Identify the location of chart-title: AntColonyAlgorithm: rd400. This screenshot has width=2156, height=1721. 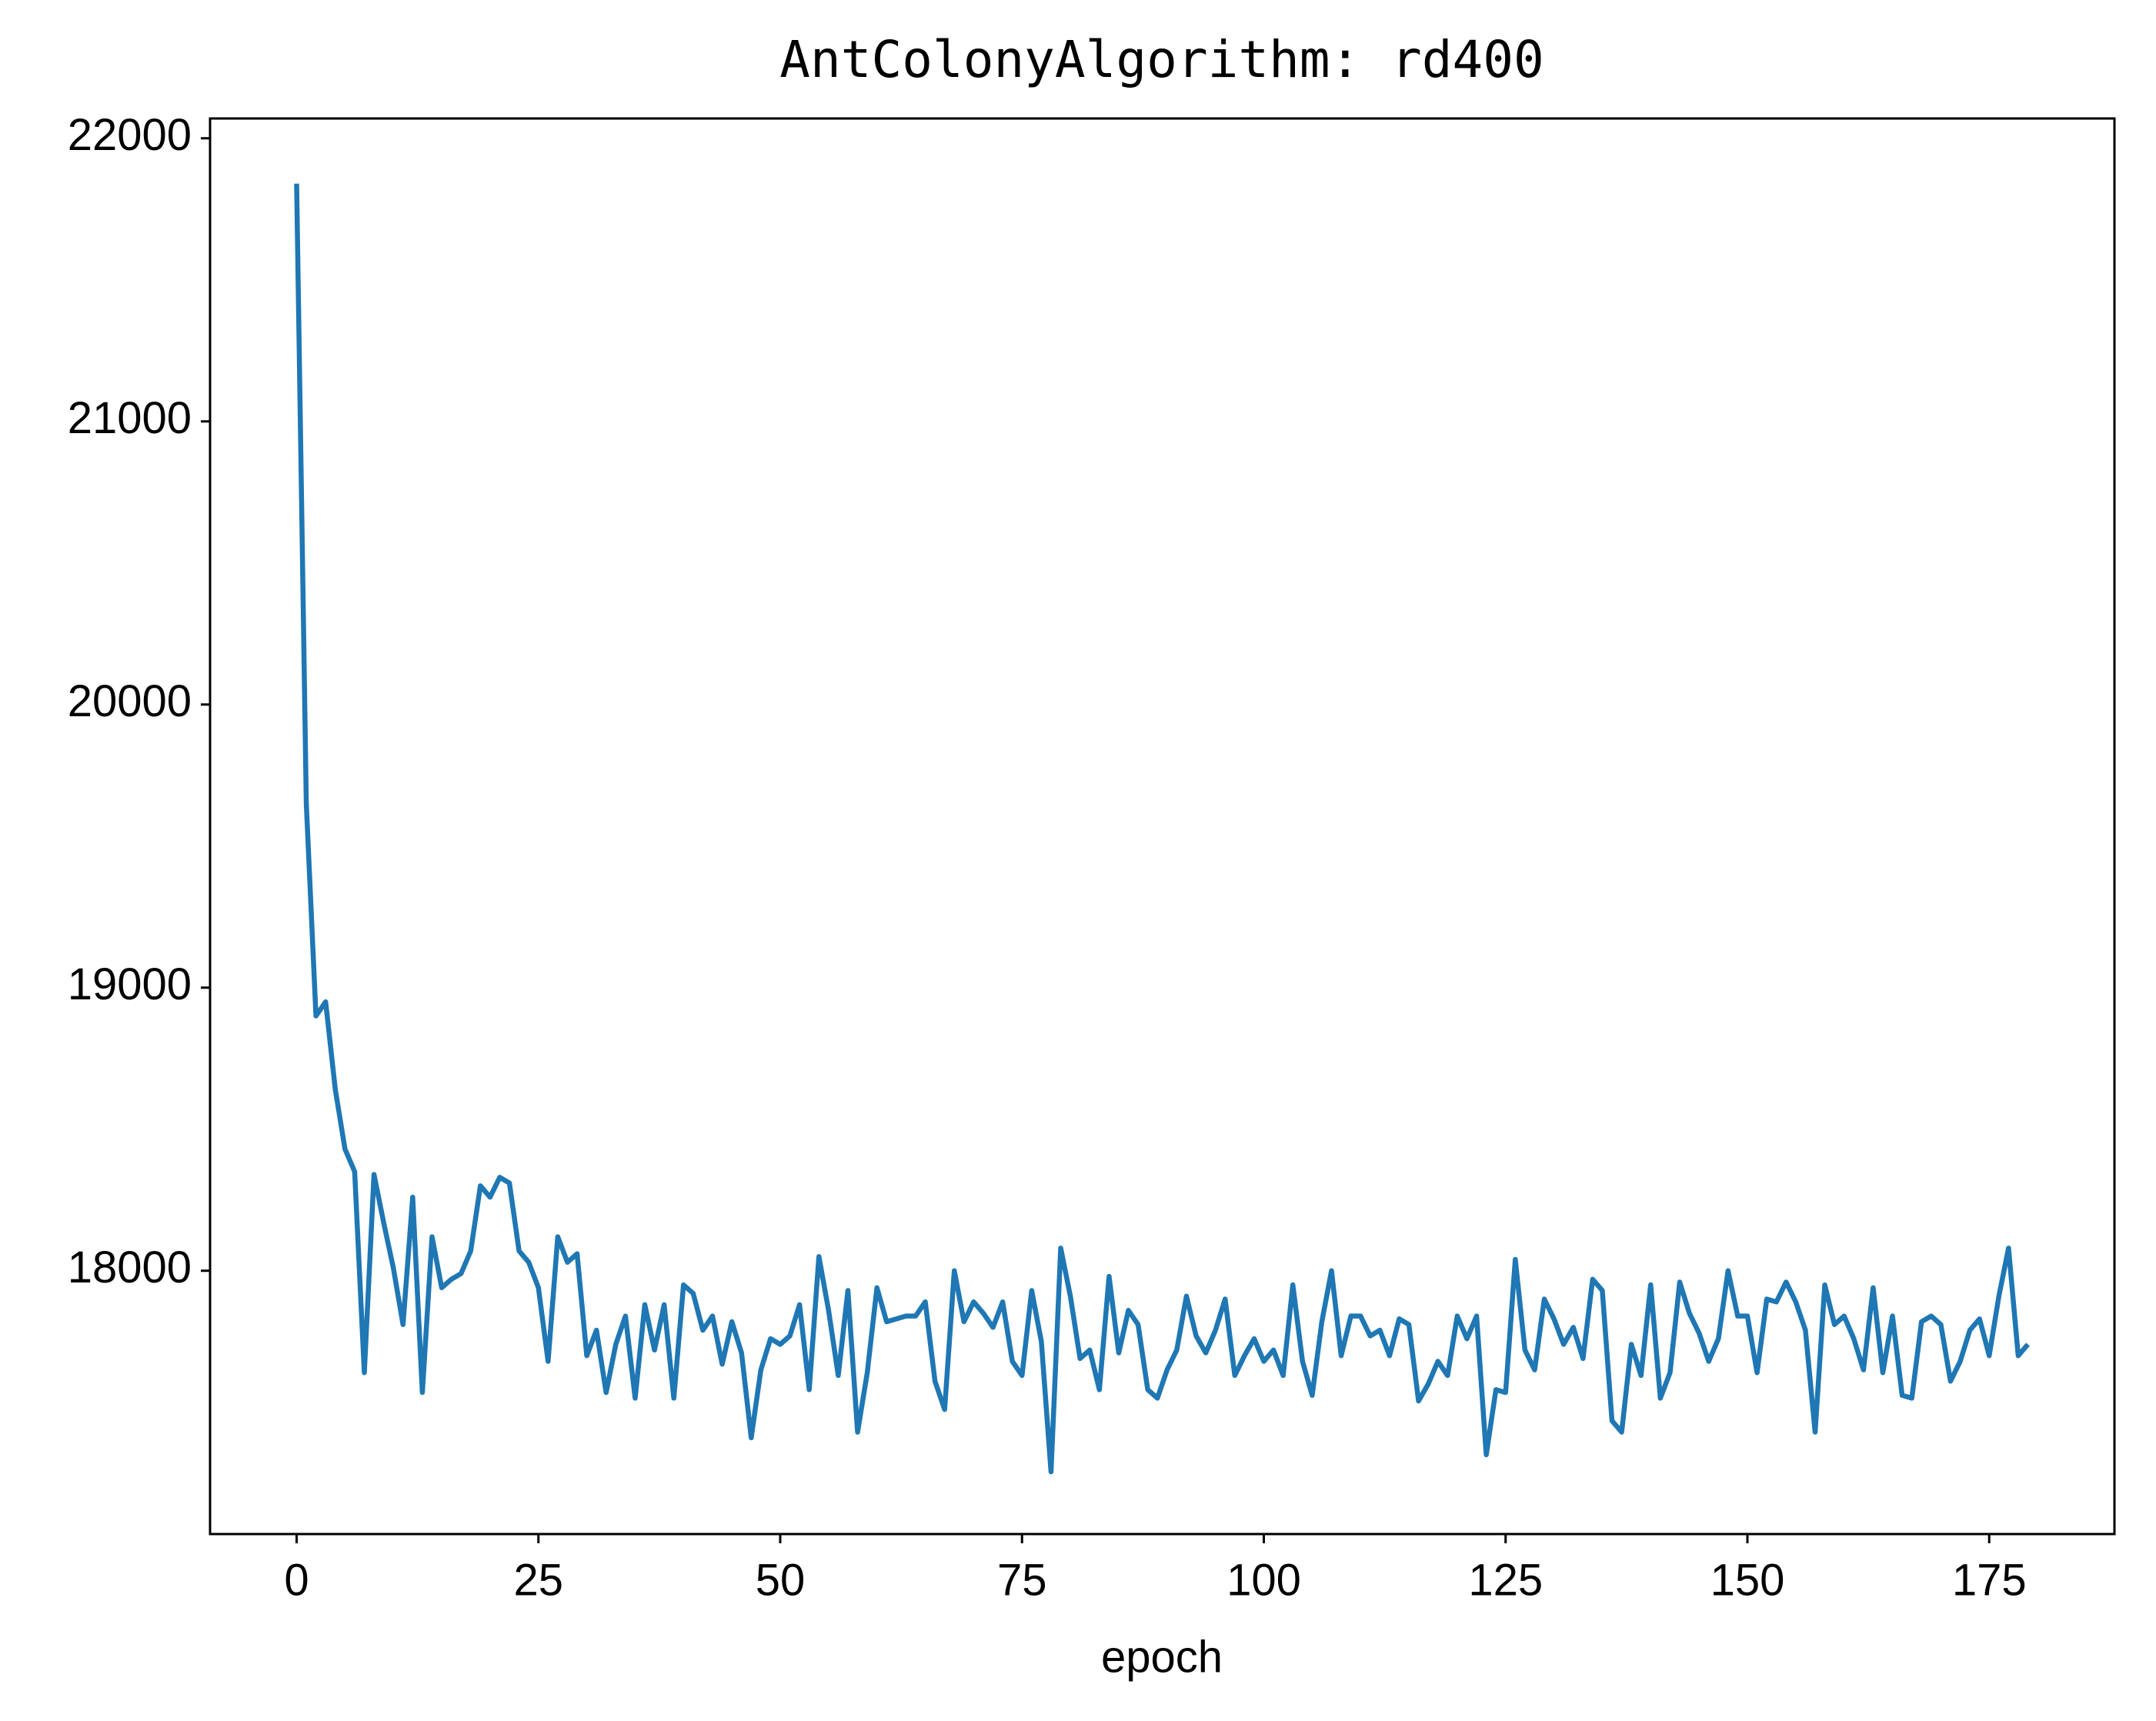
(1161, 60).